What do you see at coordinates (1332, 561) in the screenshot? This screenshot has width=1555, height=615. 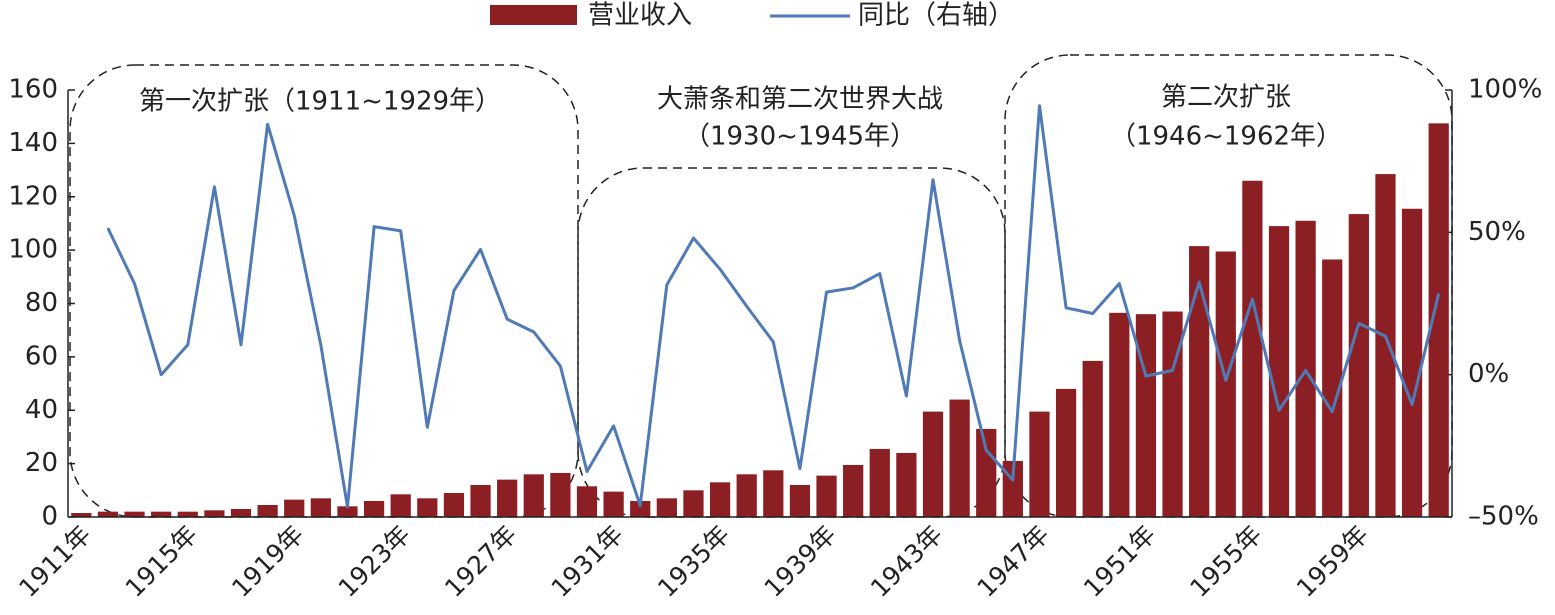 I see `x-tick-label: 1959年` at bounding box center [1332, 561].